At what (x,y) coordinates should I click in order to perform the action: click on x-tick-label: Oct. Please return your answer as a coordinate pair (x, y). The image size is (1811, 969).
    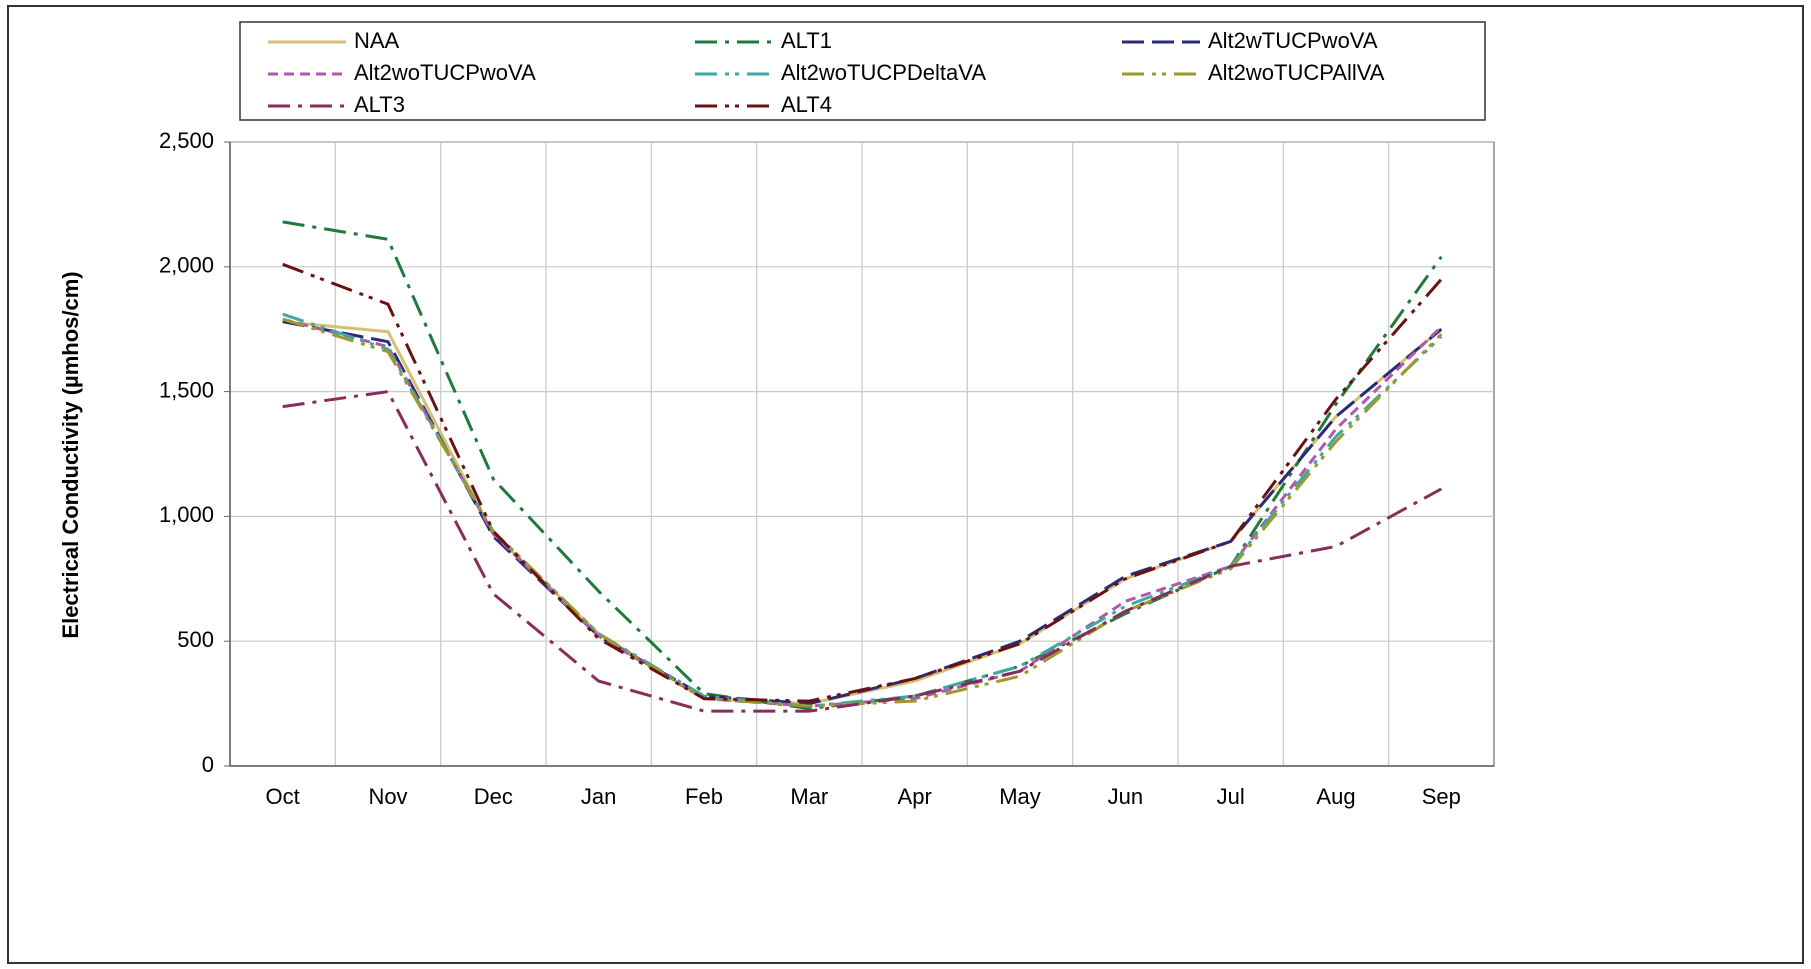
    Looking at the image, I should click on (283, 796).